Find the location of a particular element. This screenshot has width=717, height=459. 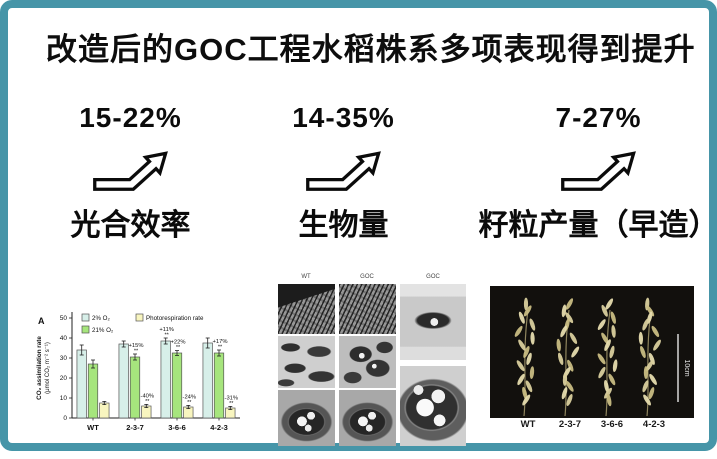

page-title: 改造后的GOC工程水稻株系多项表现得到提升 is located at coordinates (371, 46).